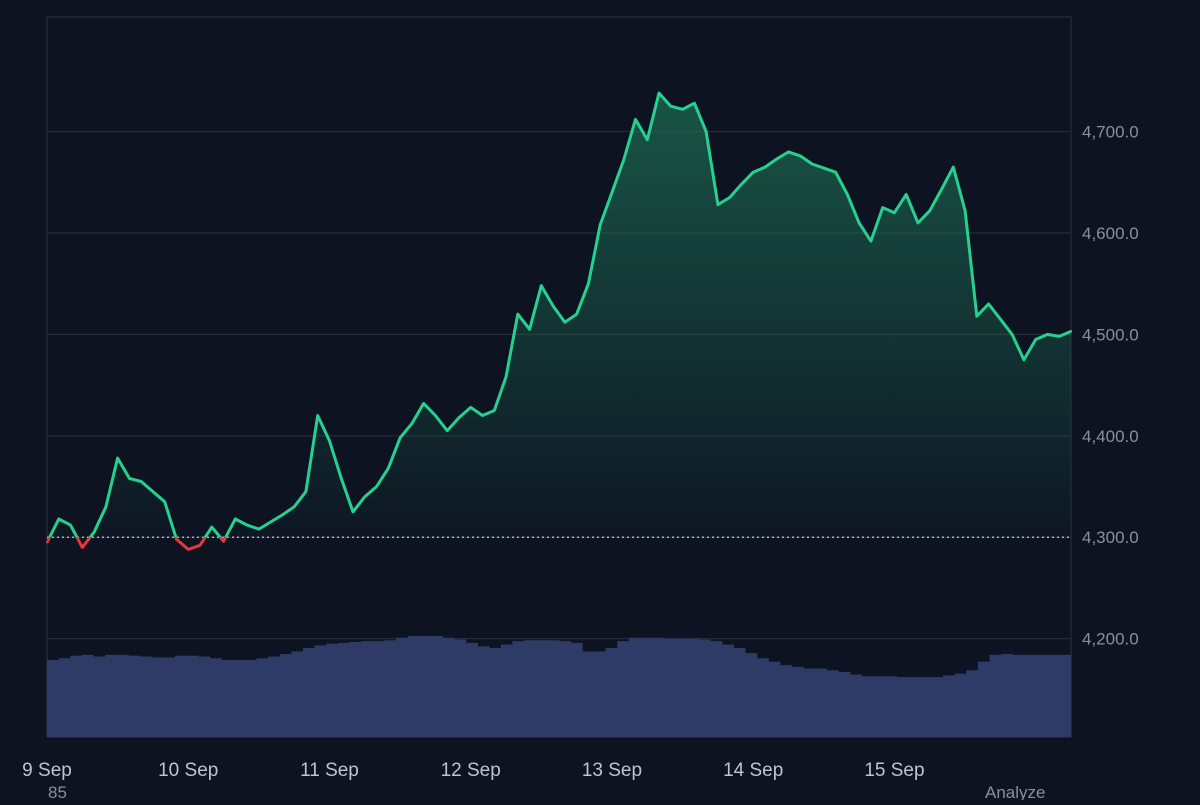 This screenshot has height=805, width=1200. I want to click on x-tick-label: 10 Sep, so click(188, 770).